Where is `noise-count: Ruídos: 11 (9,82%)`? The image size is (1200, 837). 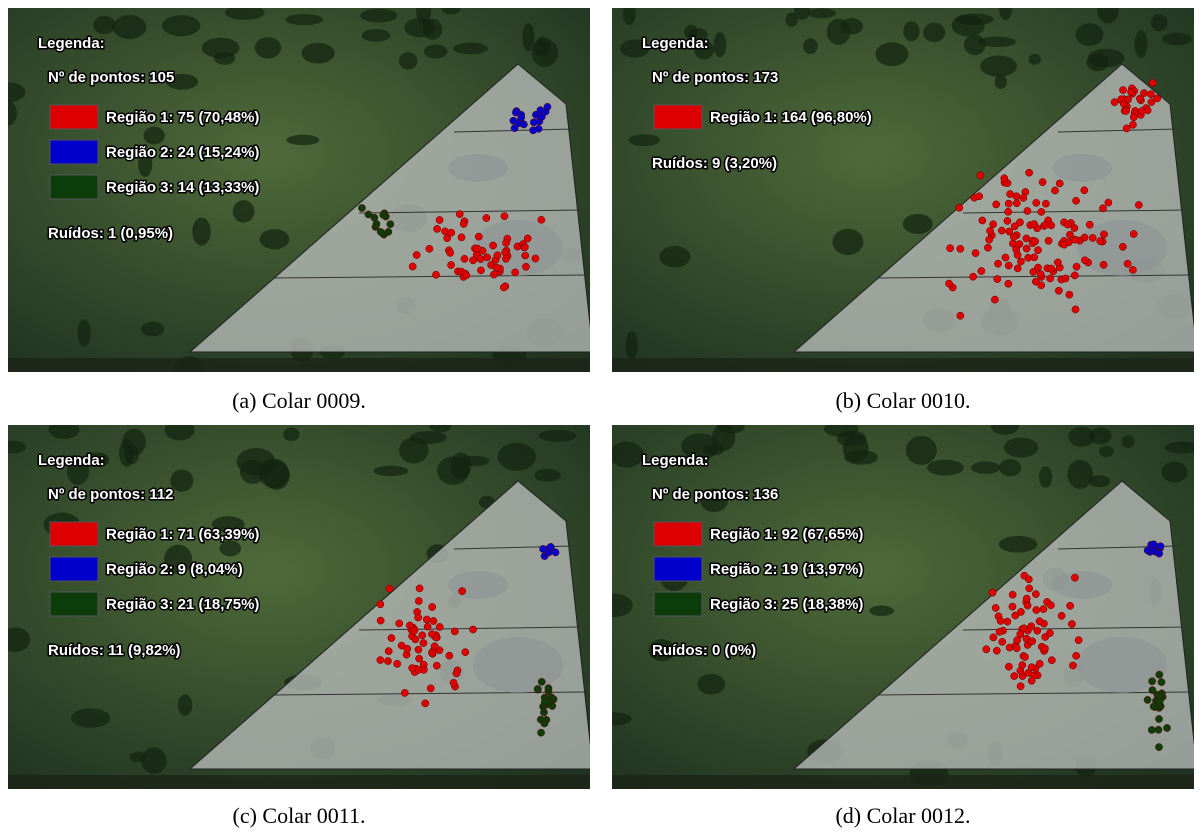
noise-count: Ruídos: 11 (9,82%) is located at coordinates (114, 650).